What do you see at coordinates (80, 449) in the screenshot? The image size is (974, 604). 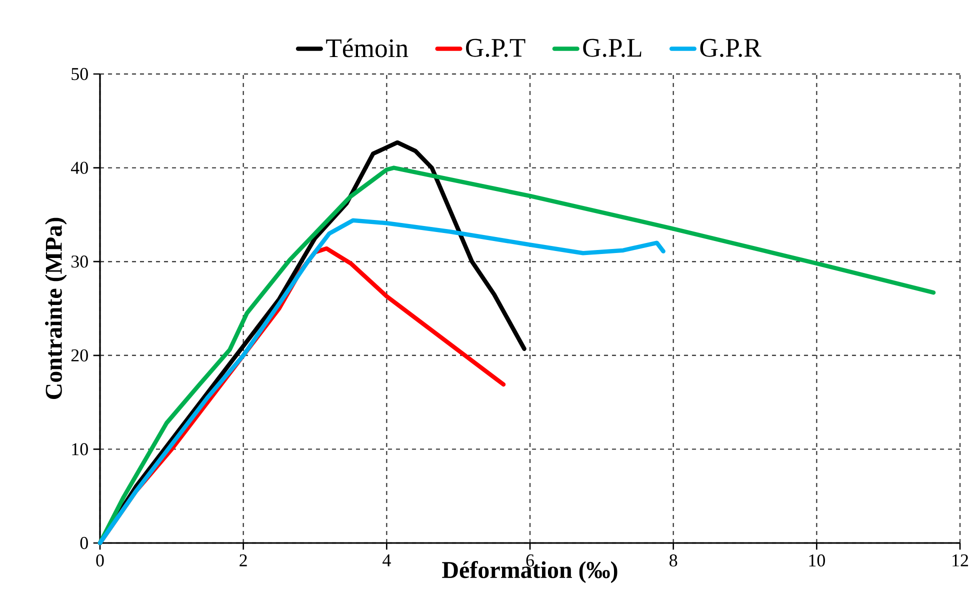 I see `y-tick-label: 10` at bounding box center [80, 449].